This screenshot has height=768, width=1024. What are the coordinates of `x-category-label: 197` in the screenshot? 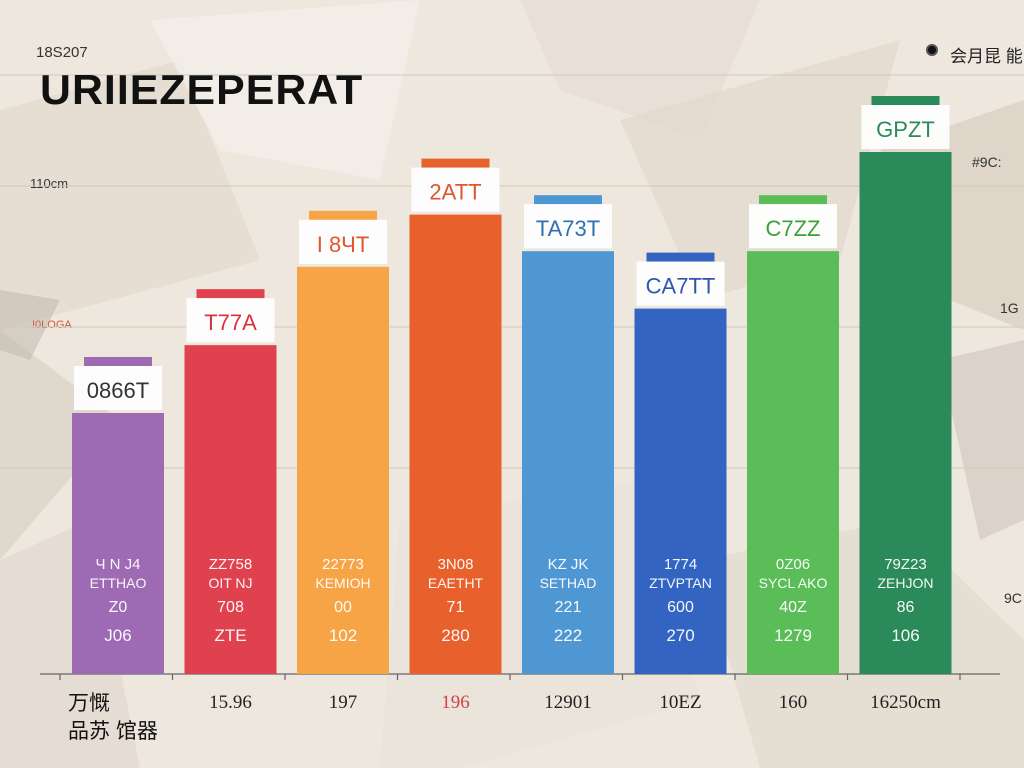 It's located at (343, 702).